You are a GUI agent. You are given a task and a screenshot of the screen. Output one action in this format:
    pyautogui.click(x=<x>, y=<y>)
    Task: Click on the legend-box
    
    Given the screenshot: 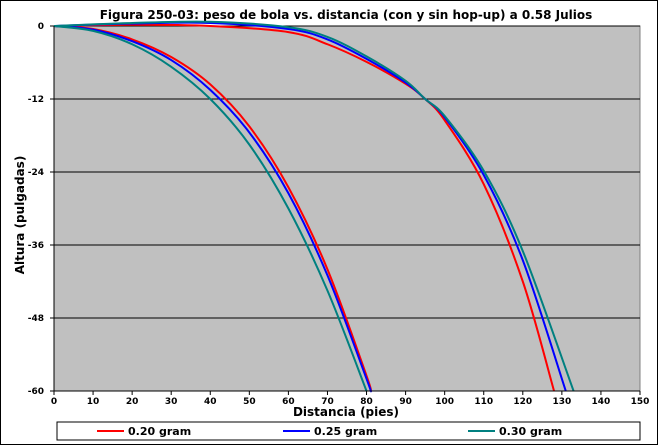 What is the action you would take?
    pyautogui.click(x=348, y=431)
    